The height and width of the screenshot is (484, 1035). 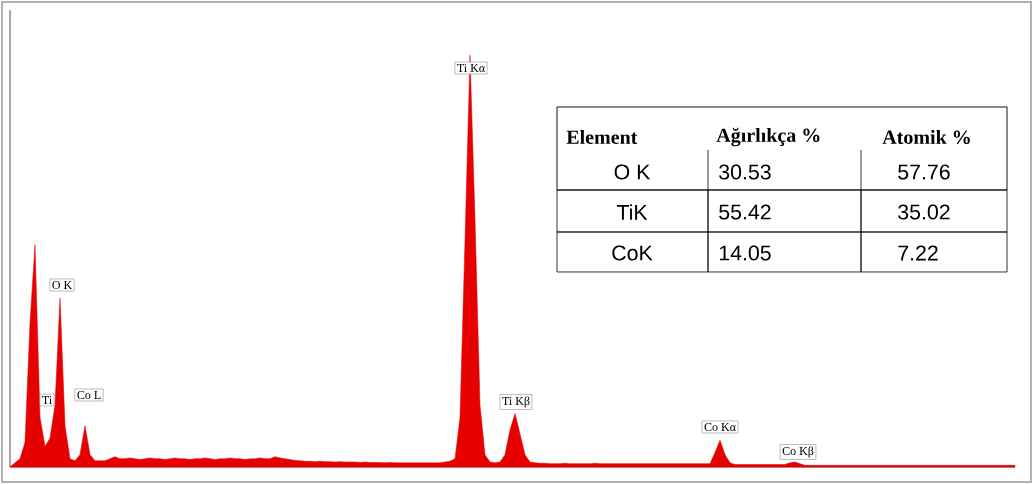 I want to click on annotation: 30.53, so click(x=745, y=172).